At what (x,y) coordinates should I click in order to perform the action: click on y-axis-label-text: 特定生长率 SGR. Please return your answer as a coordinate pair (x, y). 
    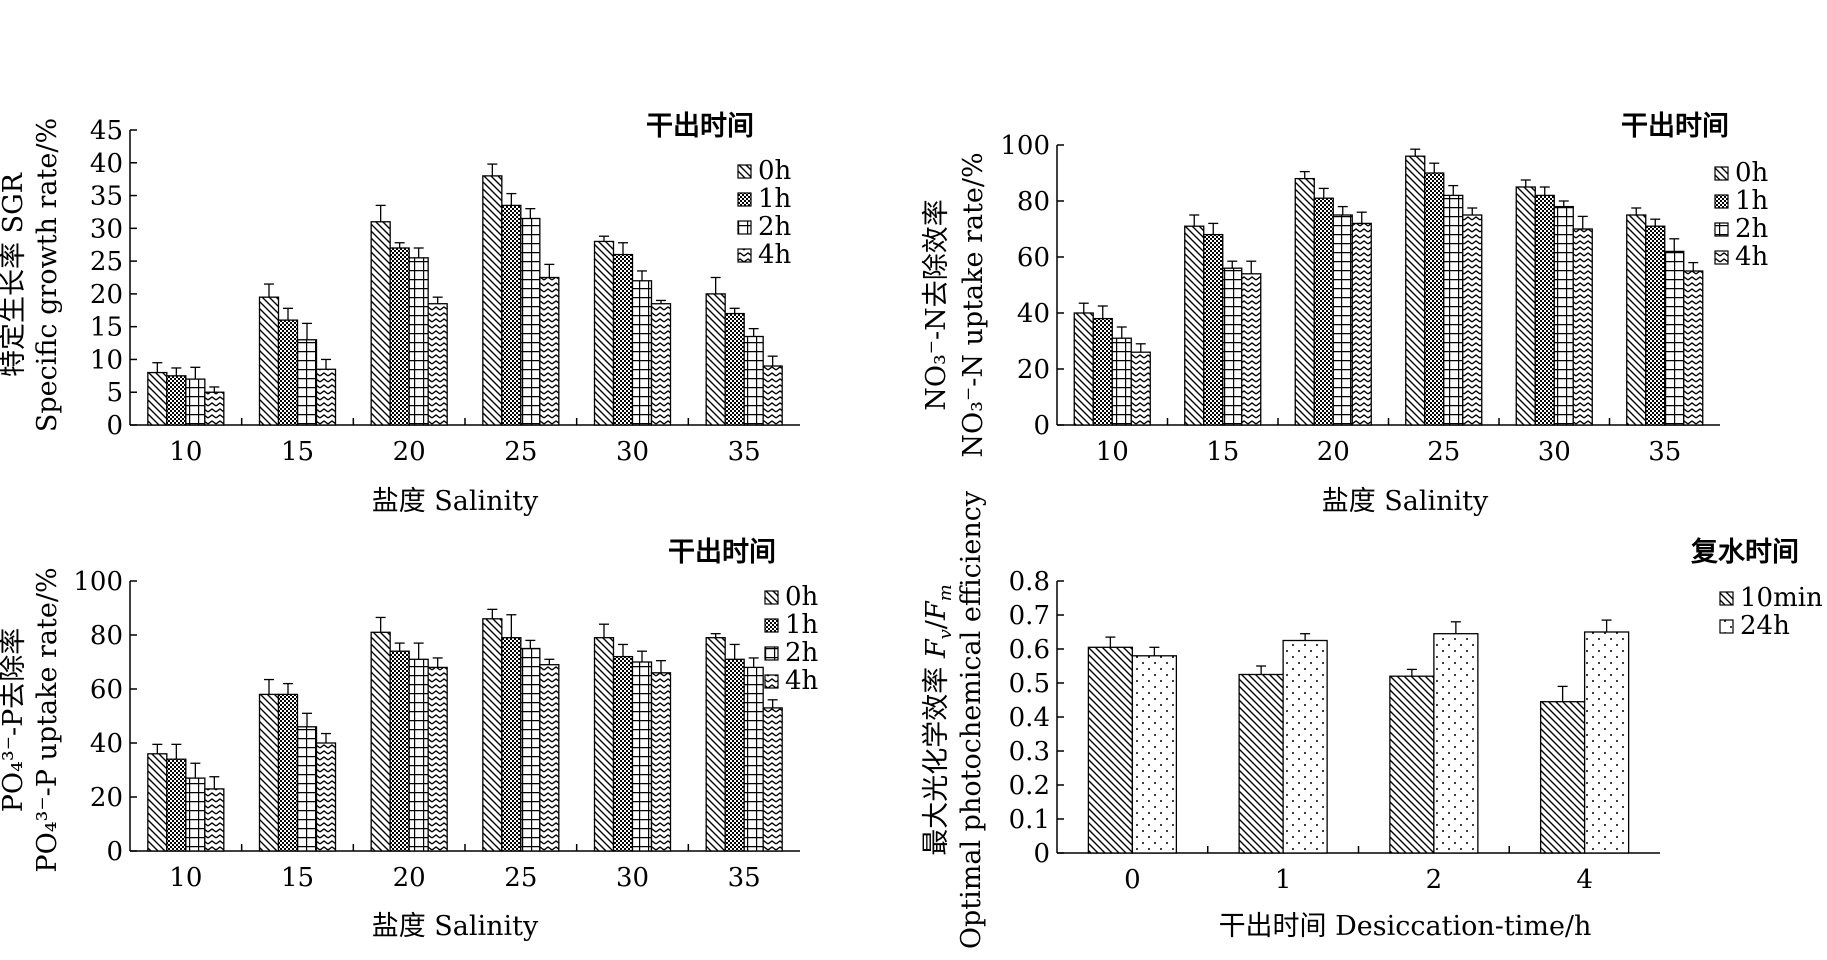
    Looking at the image, I should click on (14, 274).